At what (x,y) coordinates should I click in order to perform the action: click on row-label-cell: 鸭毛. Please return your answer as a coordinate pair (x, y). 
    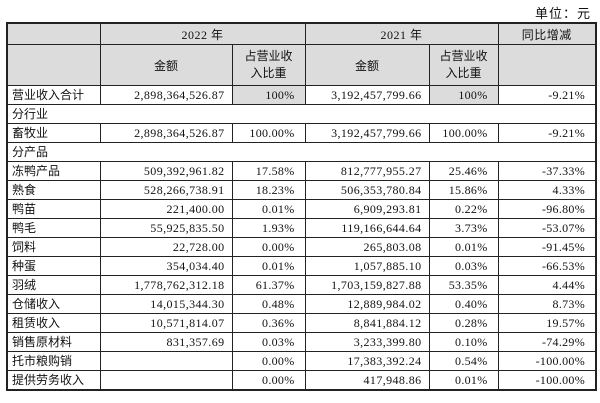
    Looking at the image, I should click on (53, 228).